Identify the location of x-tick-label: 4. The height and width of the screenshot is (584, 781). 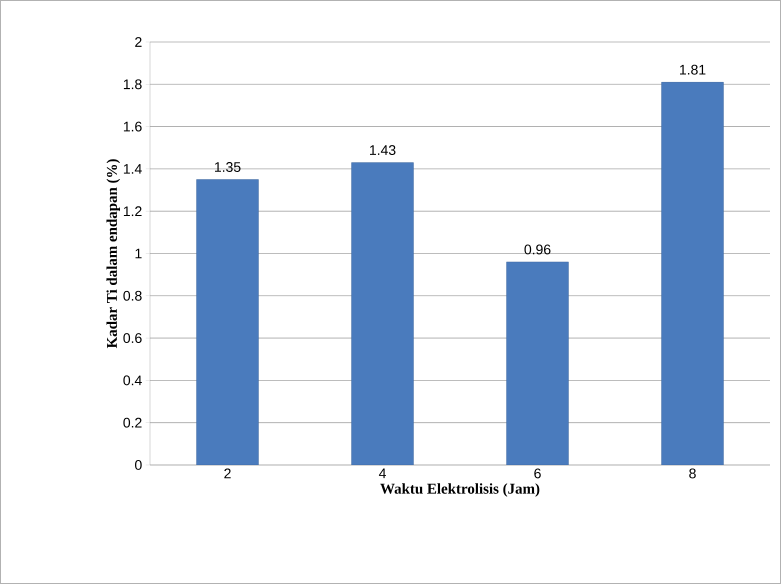
(382, 473).